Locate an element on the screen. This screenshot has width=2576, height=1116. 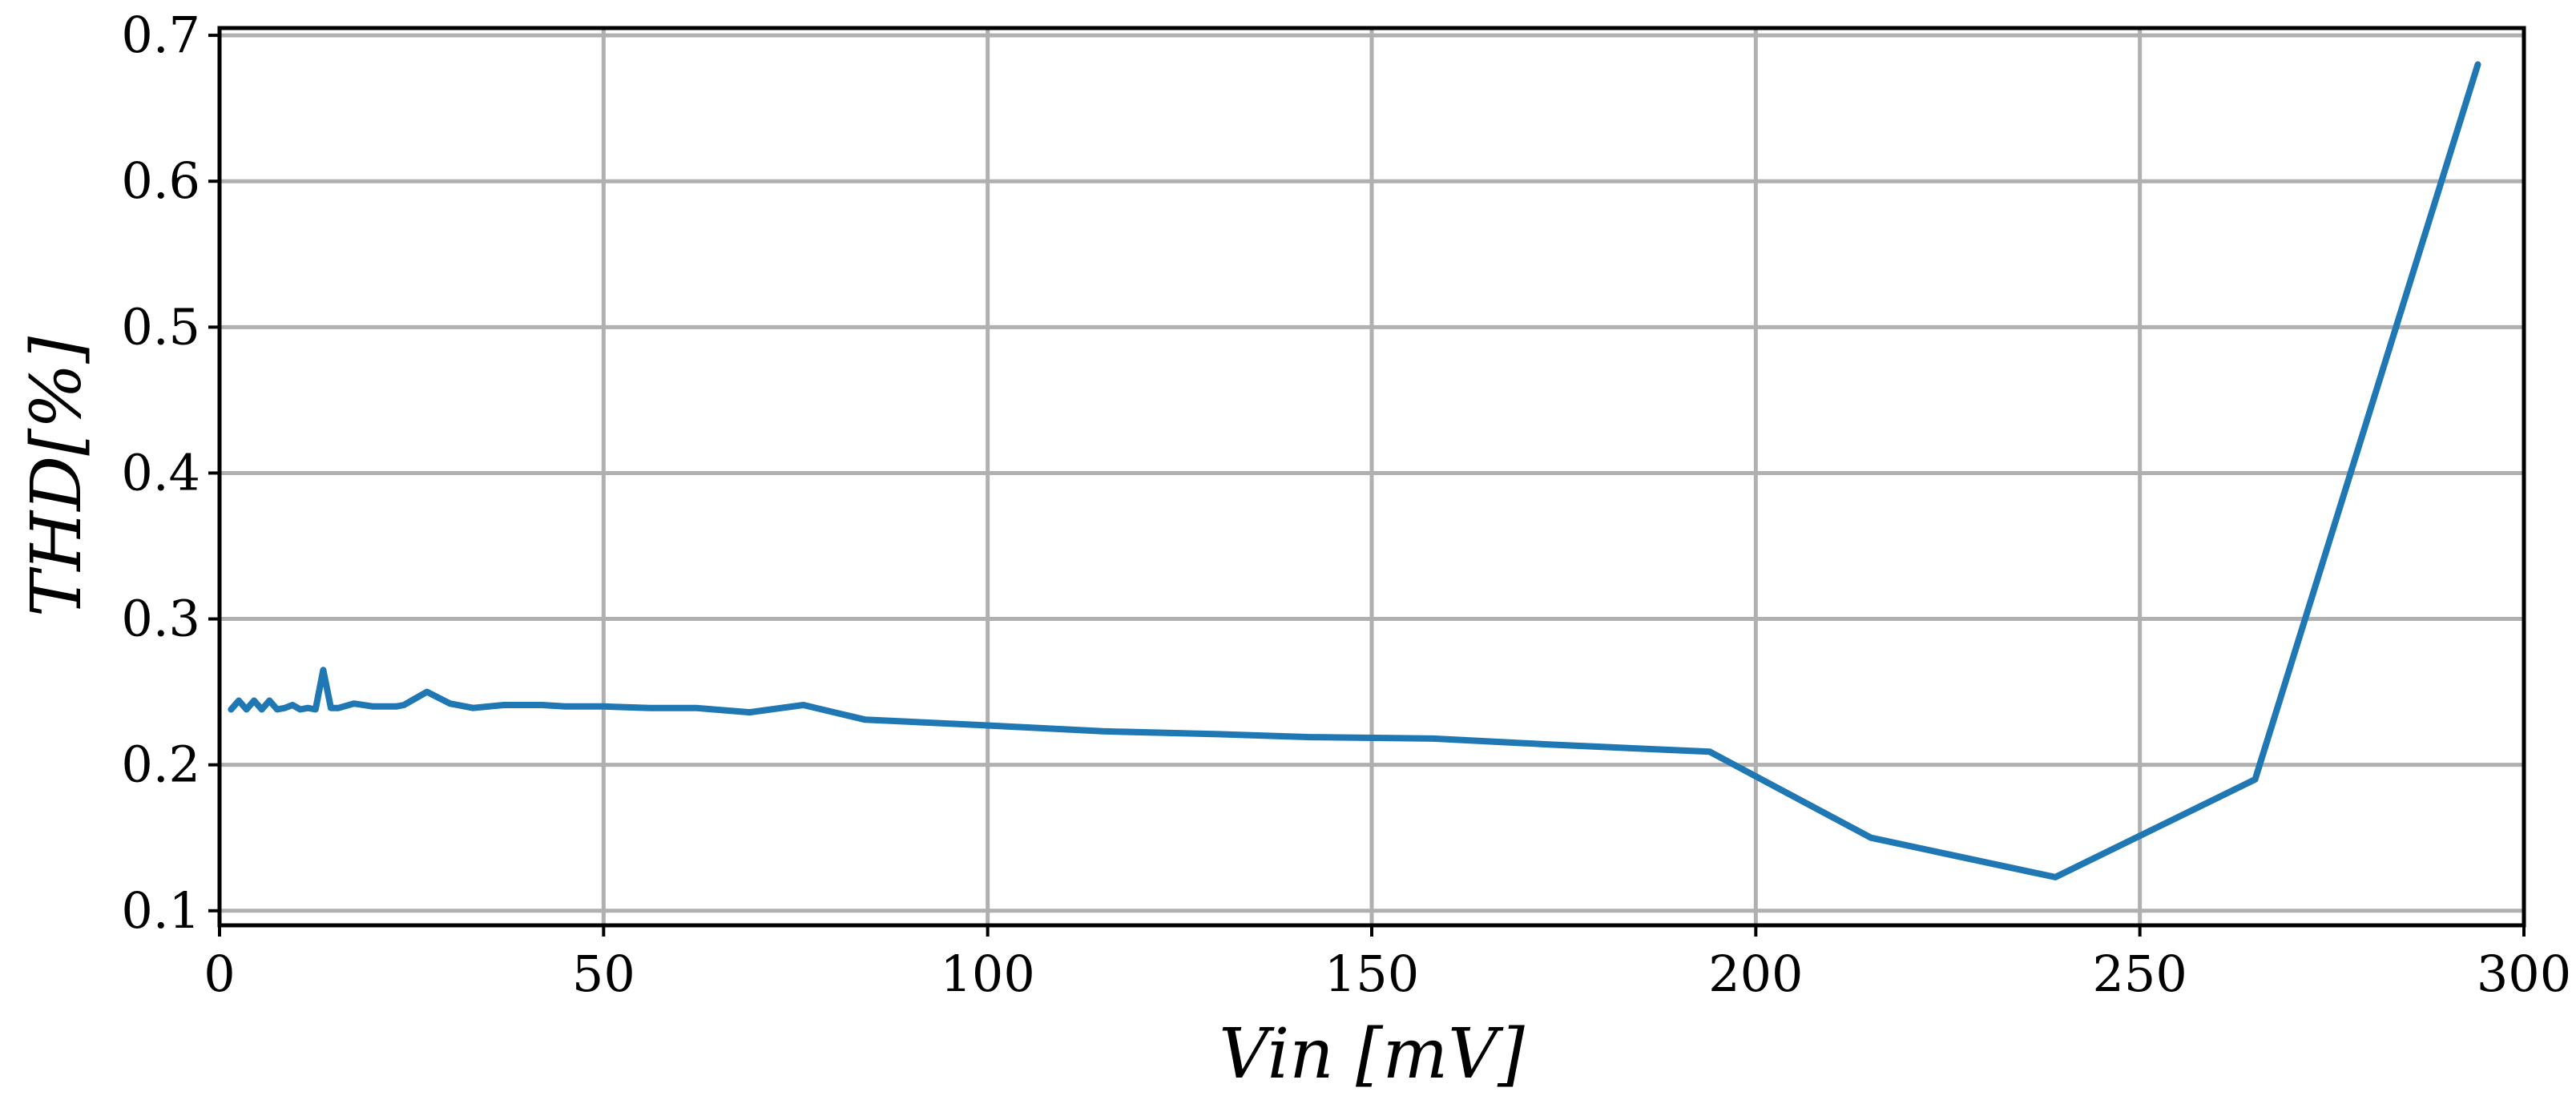
y-tick-label: 0.4 is located at coordinates (160, 472).